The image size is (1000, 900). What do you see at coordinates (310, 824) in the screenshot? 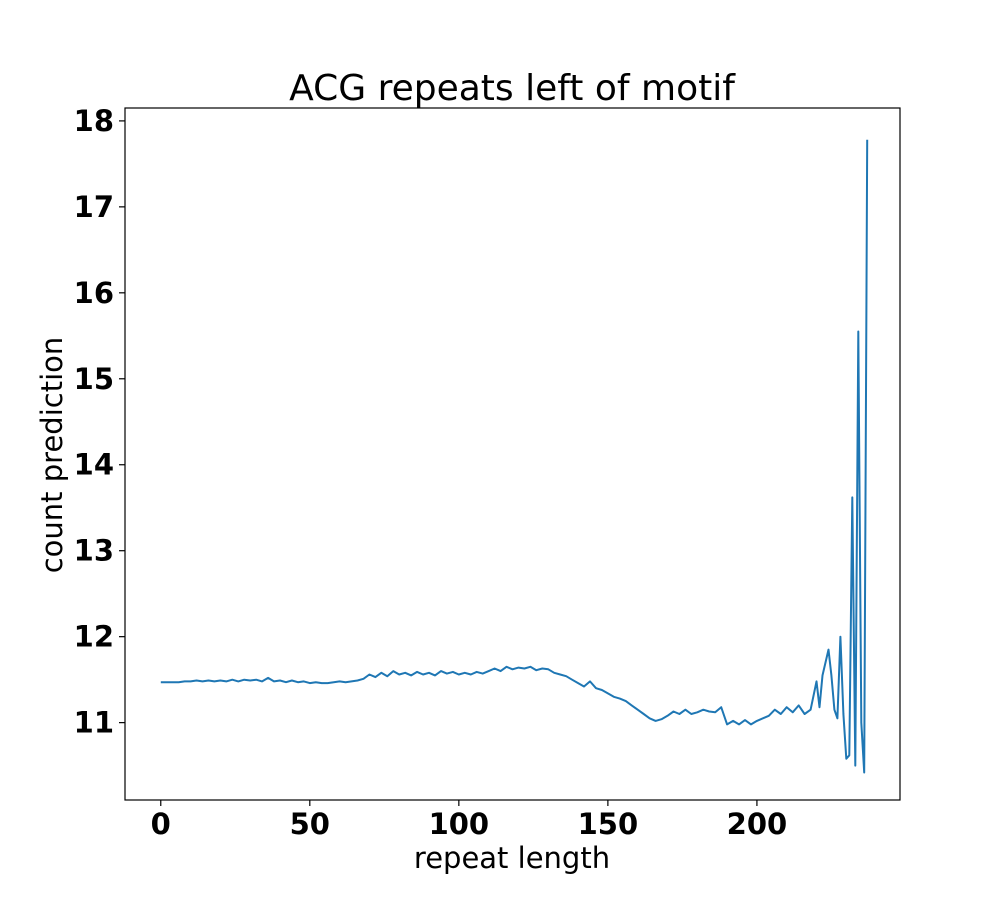
I see `x-tick-label: 50` at bounding box center [310, 824].